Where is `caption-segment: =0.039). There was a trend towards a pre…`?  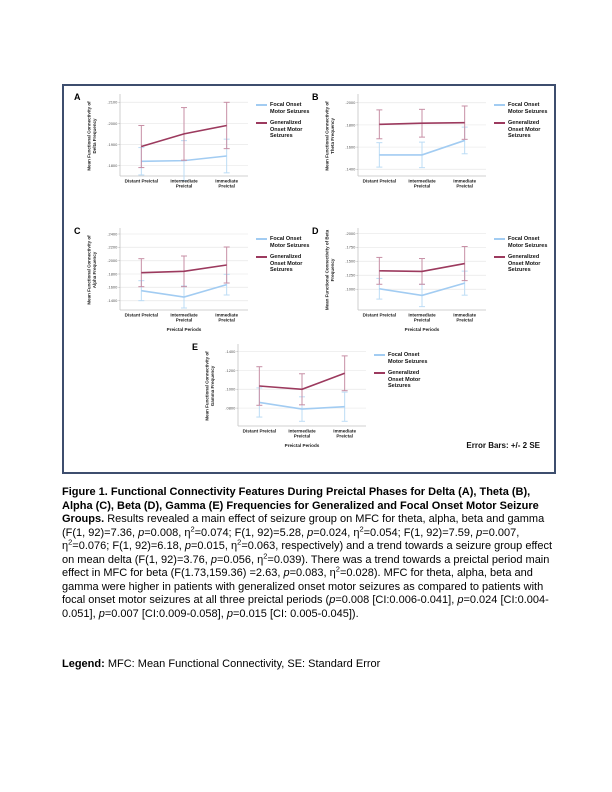
caption-segment: =0.039). There was a trend towards a pre… is located at coordinates (306, 566).